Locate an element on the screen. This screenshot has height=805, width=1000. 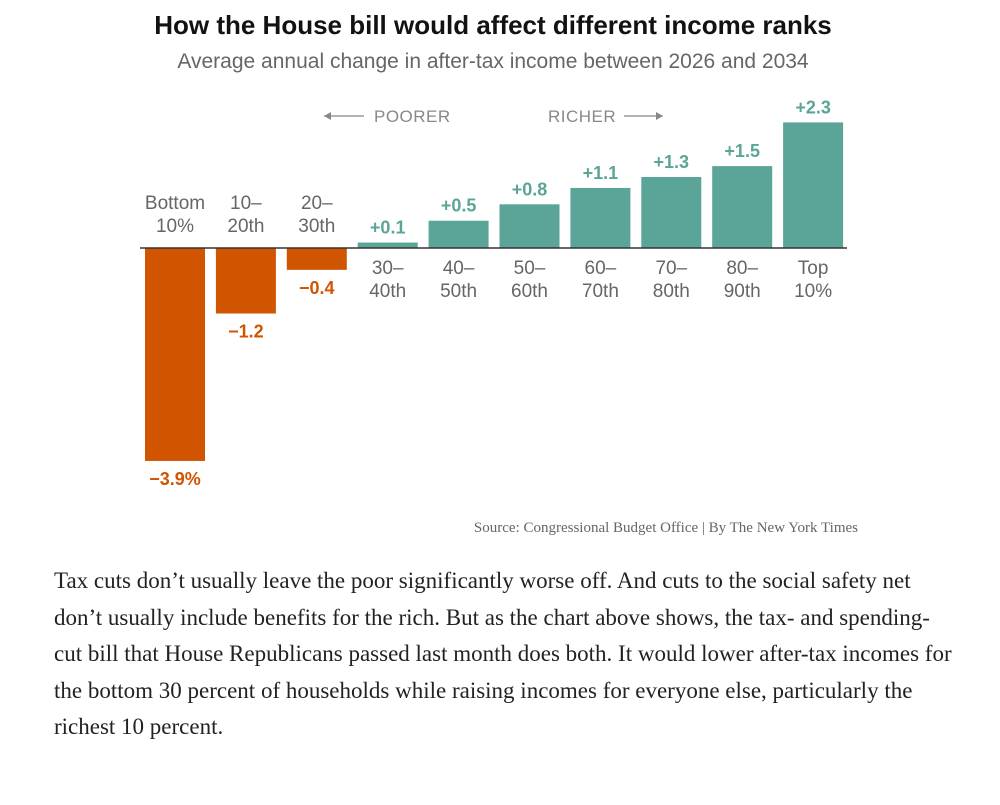
value-label-10: +2.3 is located at coordinates (813, 107).